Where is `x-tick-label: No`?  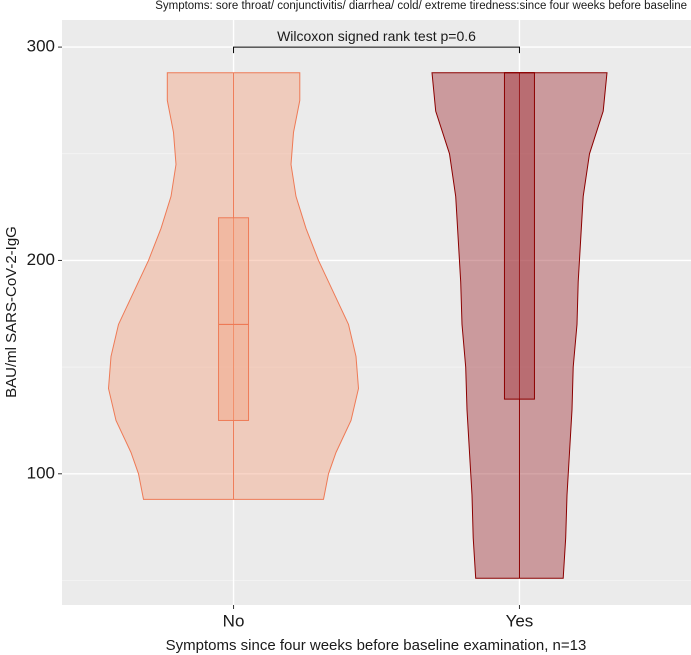 x-tick-label: No is located at coordinates (234, 620).